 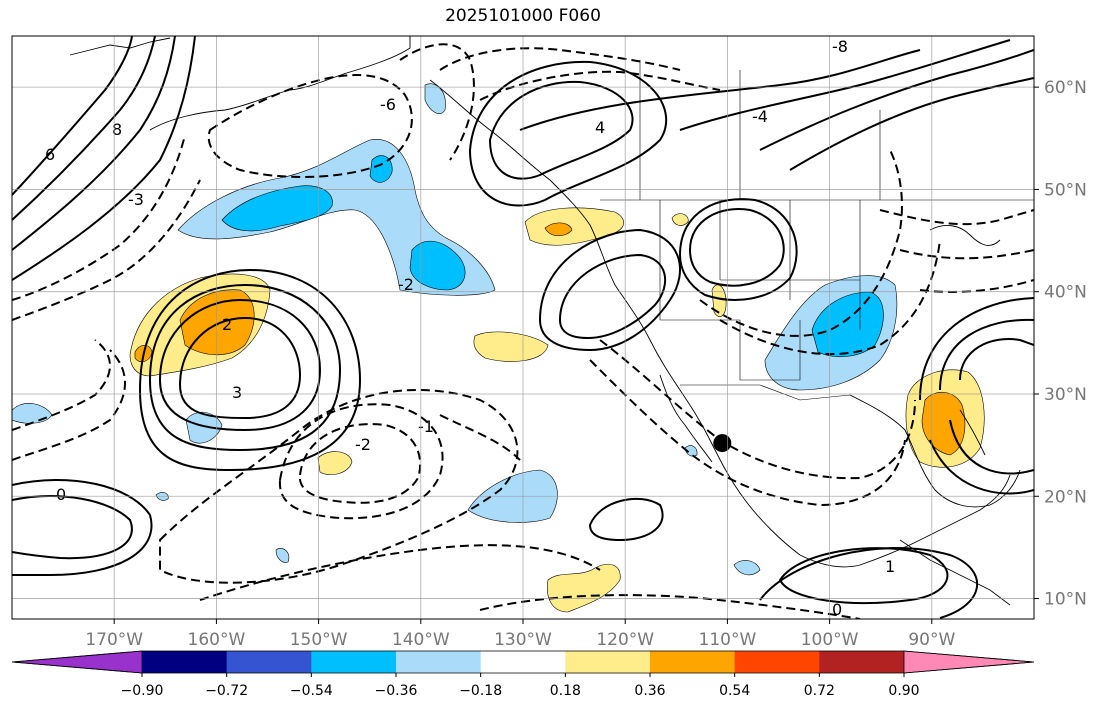 I want to click on latitude-labels: 60°N 50°N 40°N 30°N 20°N 10°N, so click(x=1065, y=343).